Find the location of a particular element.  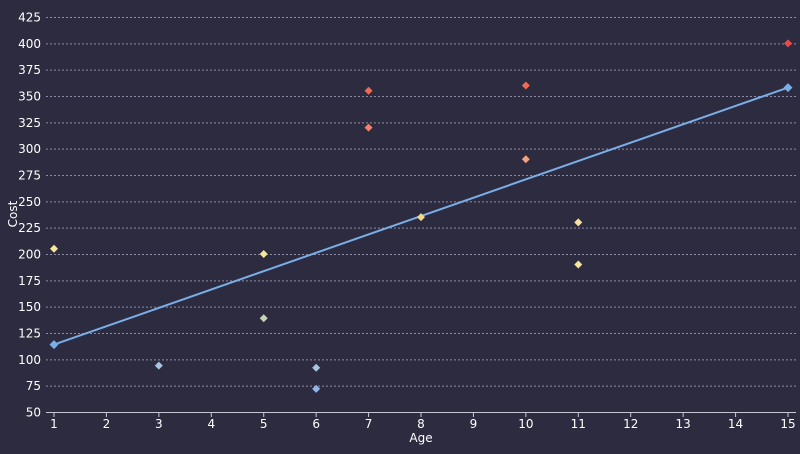

x-tick-label: 4 is located at coordinates (211, 424).